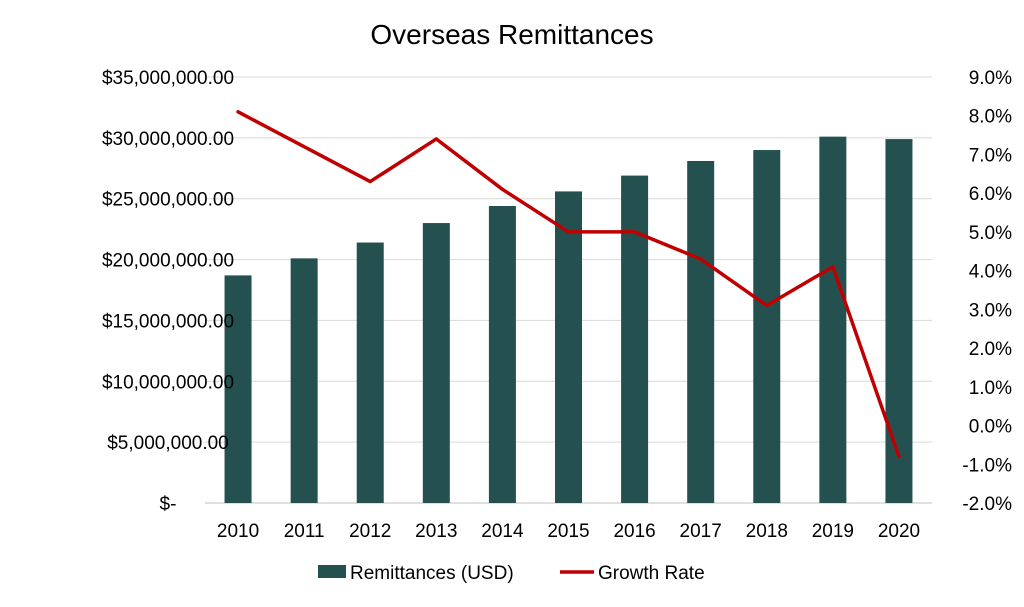 The width and height of the screenshot is (1024, 607). Describe the element at coordinates (168, 504) in the screenshot. I see `left-axis-tick-label: $-` at that location.